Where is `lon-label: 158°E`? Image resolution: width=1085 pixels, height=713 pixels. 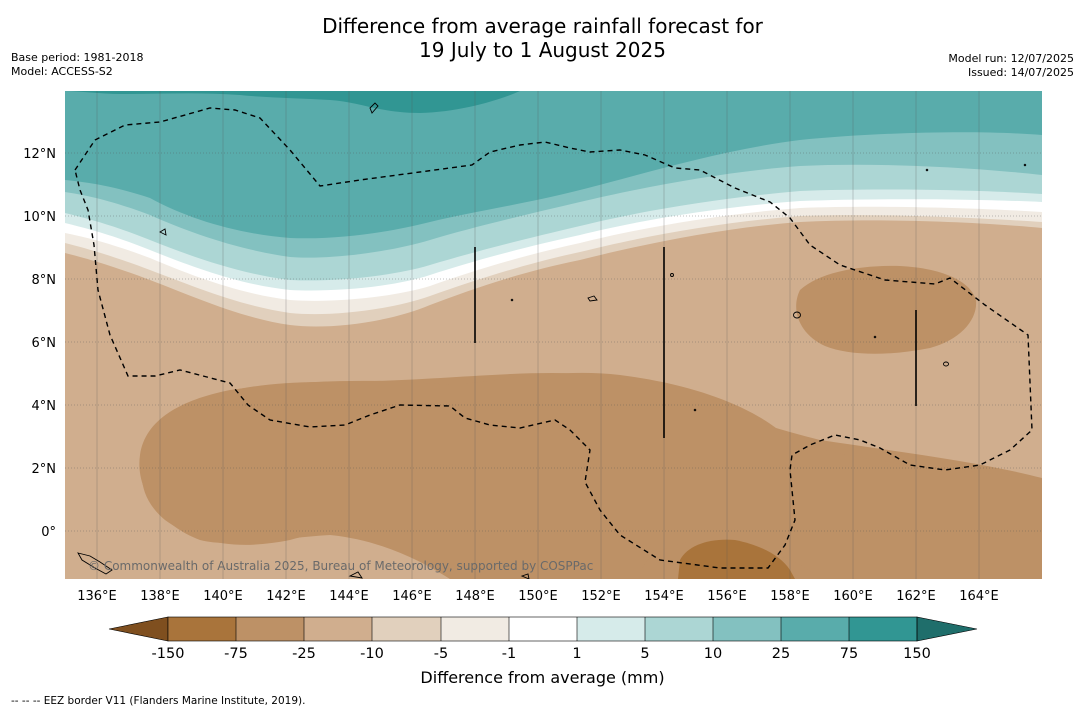 lon-label: 158°E is located at coordinates (790, 596).